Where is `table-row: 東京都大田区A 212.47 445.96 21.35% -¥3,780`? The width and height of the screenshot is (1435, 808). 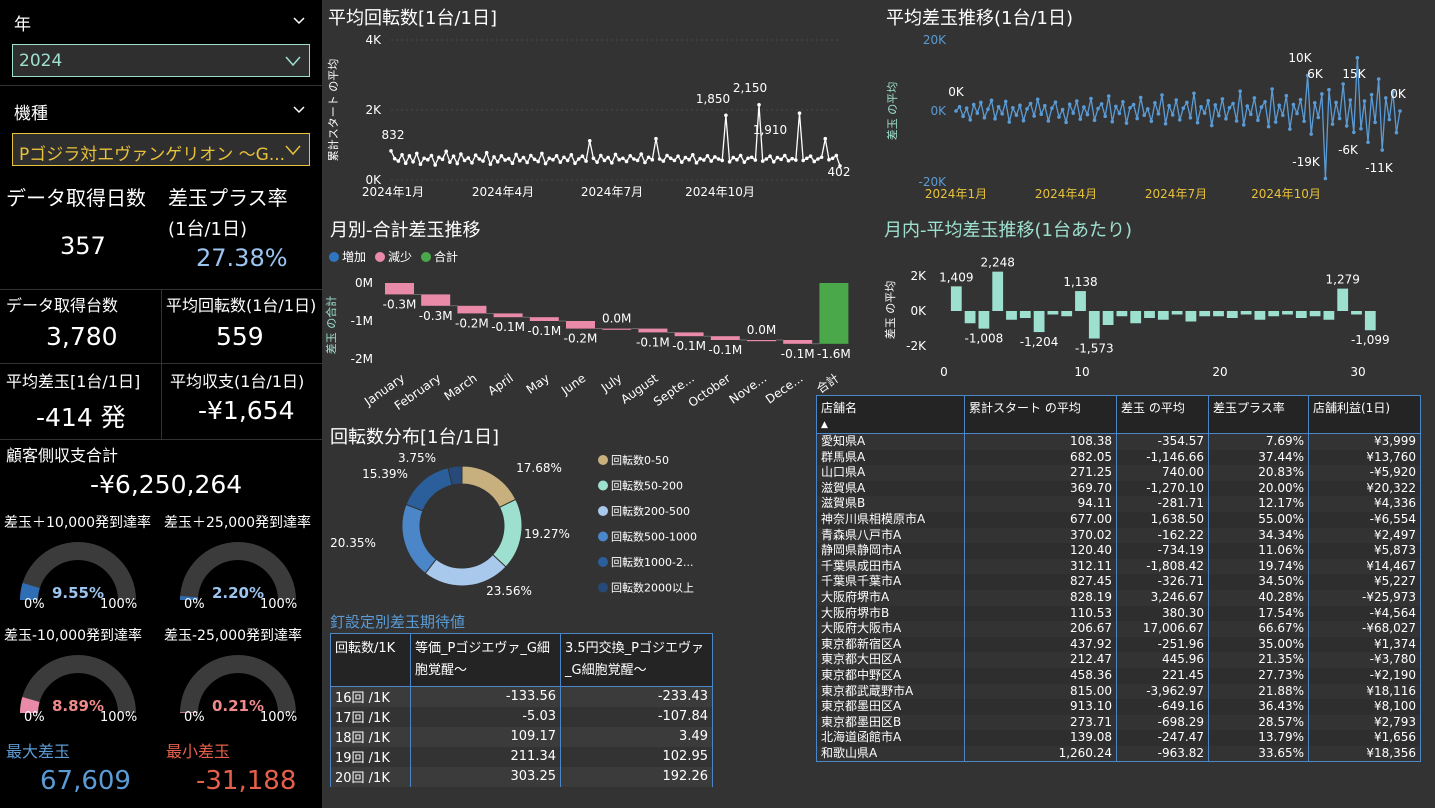 table-row: 東京都大田区A 212.47 445.96 21.35% -¥3,780 is located at coordinates (1118, 660).